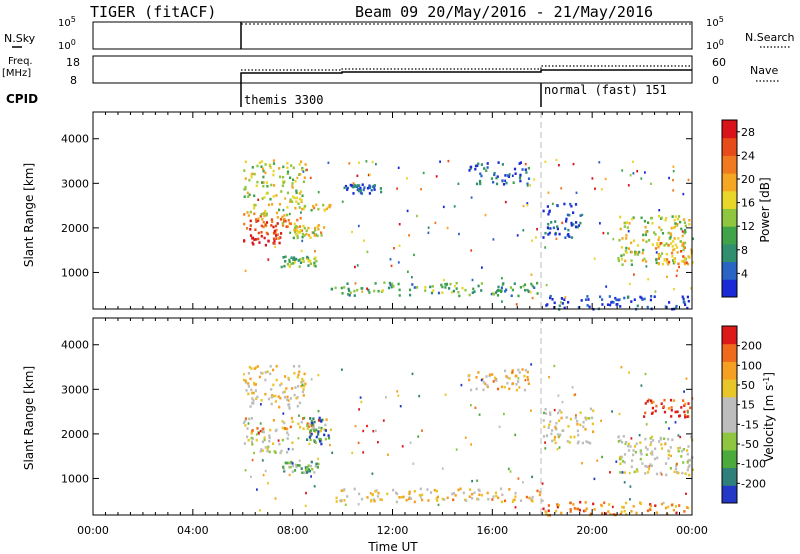  Describe the element at coordinates (22, 99) in the screenshot. I see `cpid-label: CPID` at that location.